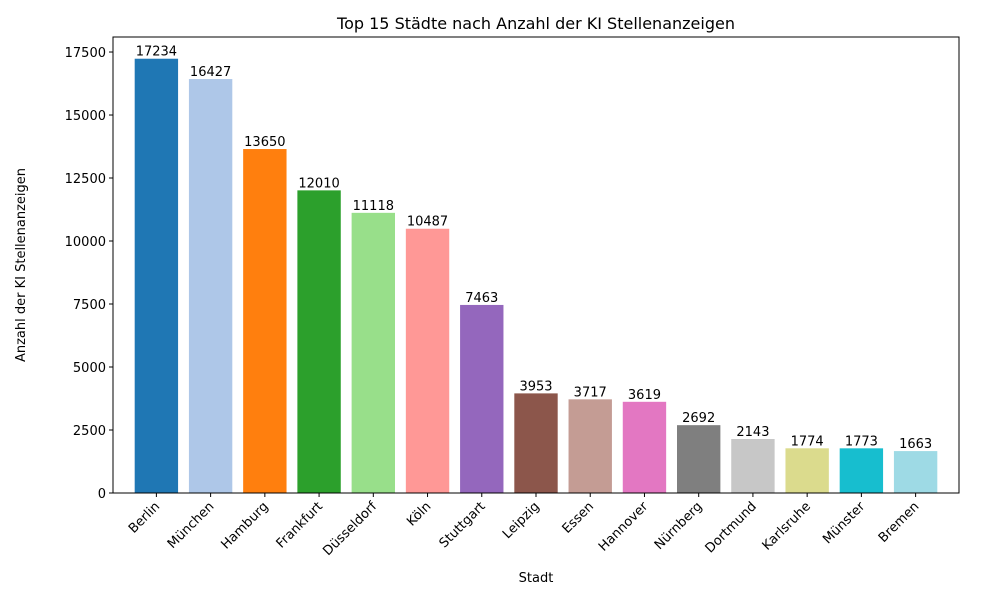 This screenshot has height=604, width=1000. What do you see at coordinates (807, 470) in the screenshot?
I see `bar-karlsruhe` at bounding box center [807, 470].